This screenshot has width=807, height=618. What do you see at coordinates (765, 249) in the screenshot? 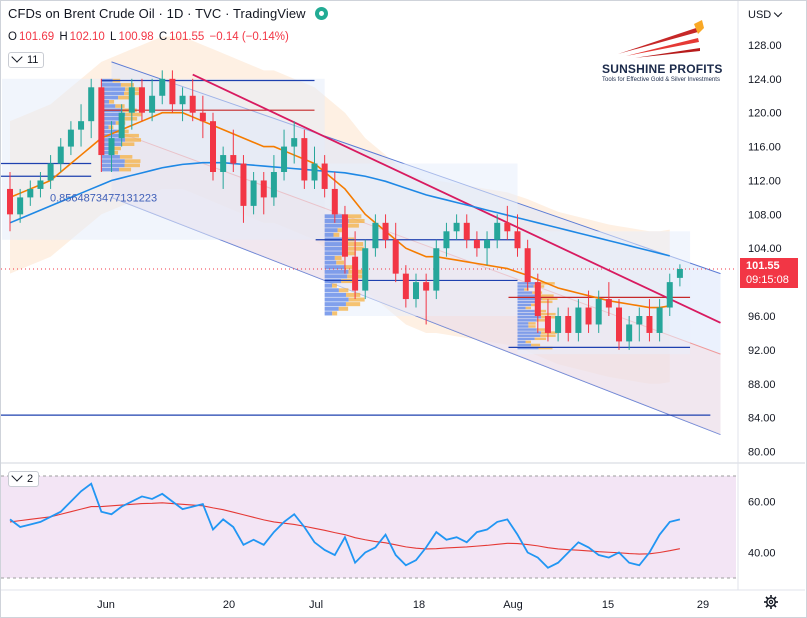
I see `price-axis-tick: 104.00` at bounding box center [765, 249].